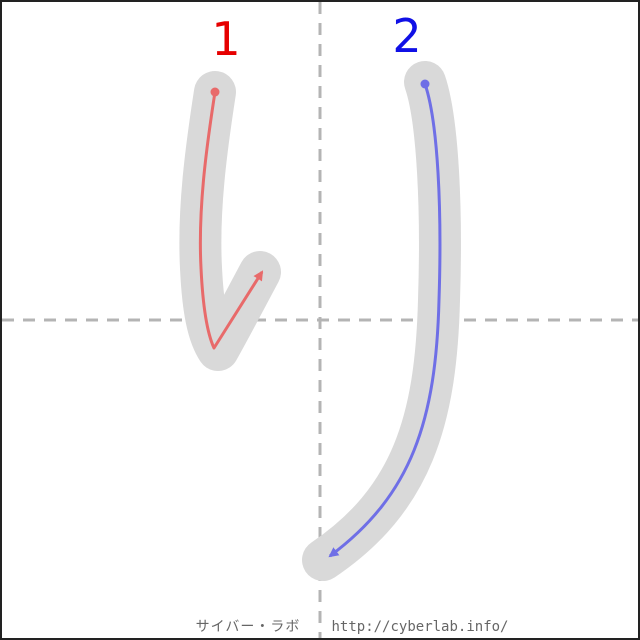 The image size is (640, 640). I want to click on footer-site-name: サイバー・ラボ, so click(248, 627).